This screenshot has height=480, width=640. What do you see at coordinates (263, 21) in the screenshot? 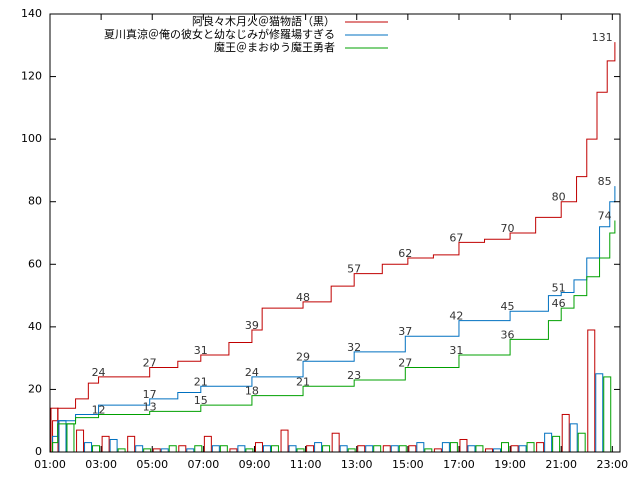
I see `legend-label: 阿良々木月火＠猫物語（黒）` at bounding box center [263, 21].